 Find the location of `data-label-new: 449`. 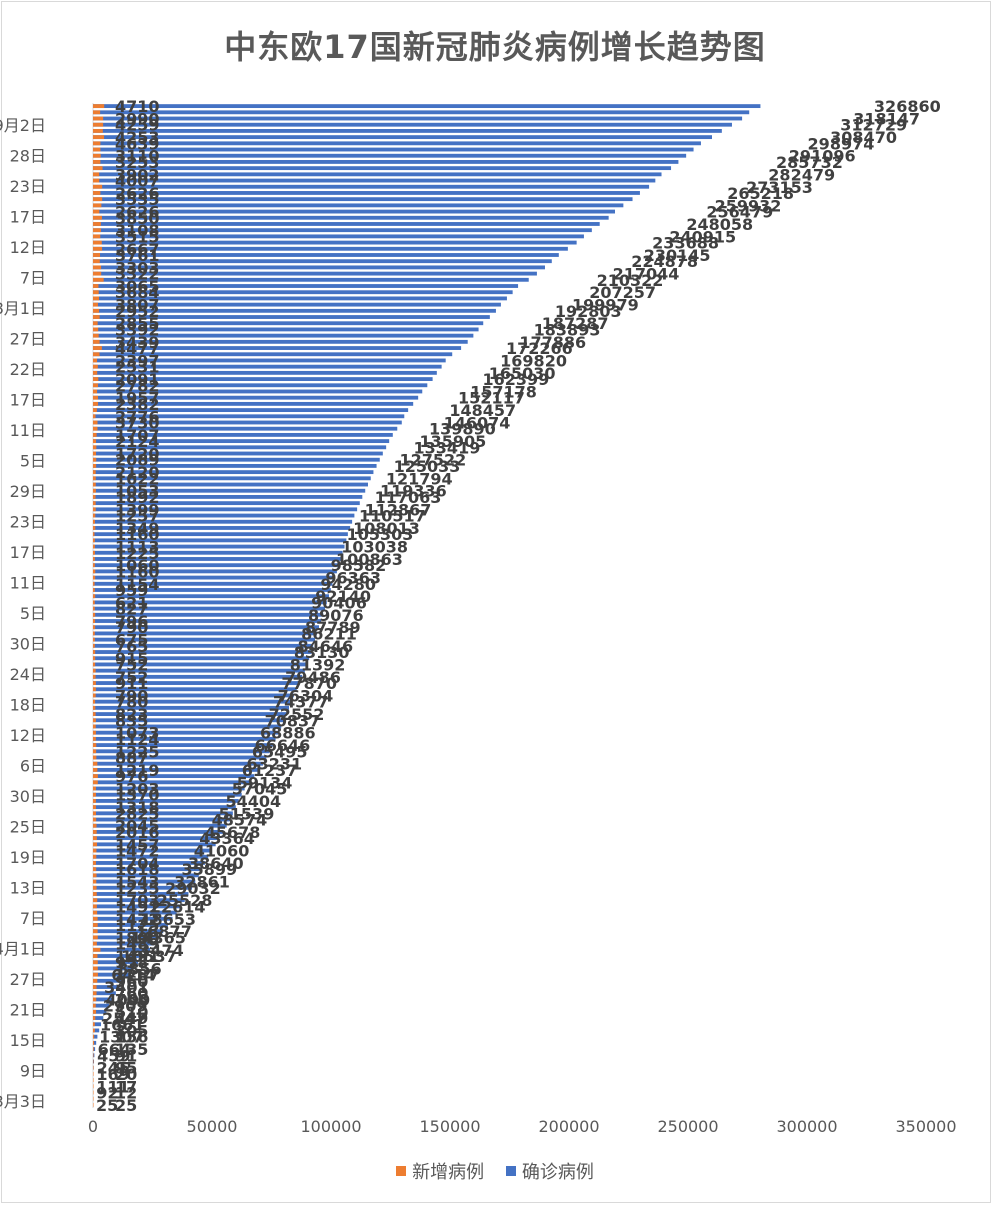

data-label-new: 449 is located at coordinates (131, 1018).